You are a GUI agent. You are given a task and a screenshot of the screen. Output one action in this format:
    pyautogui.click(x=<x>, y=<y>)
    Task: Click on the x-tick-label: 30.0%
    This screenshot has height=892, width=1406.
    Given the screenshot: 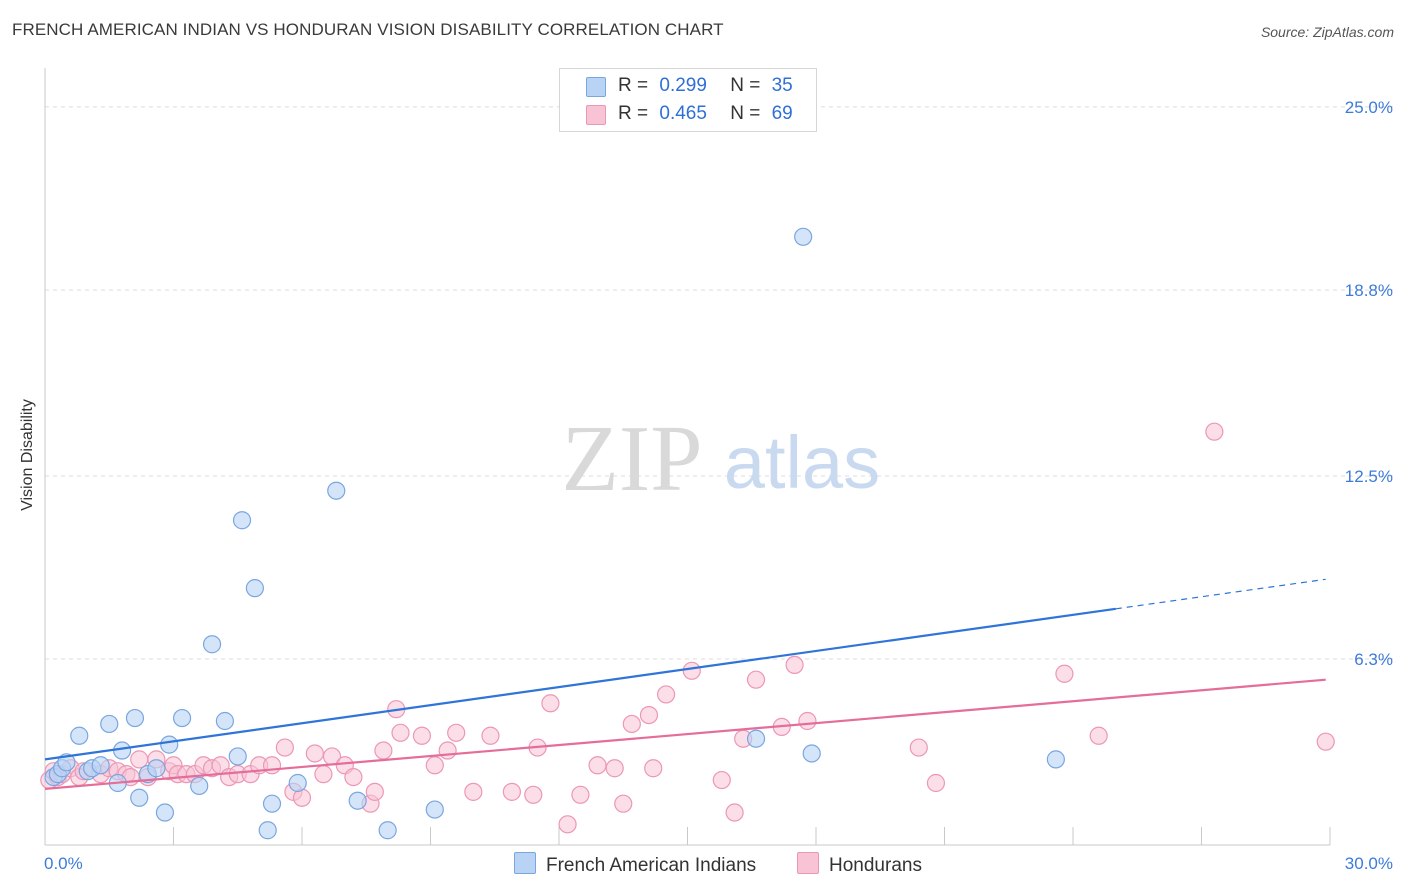 What is the action you would take?
    pyautogui.click(x=1369, y=863)
    